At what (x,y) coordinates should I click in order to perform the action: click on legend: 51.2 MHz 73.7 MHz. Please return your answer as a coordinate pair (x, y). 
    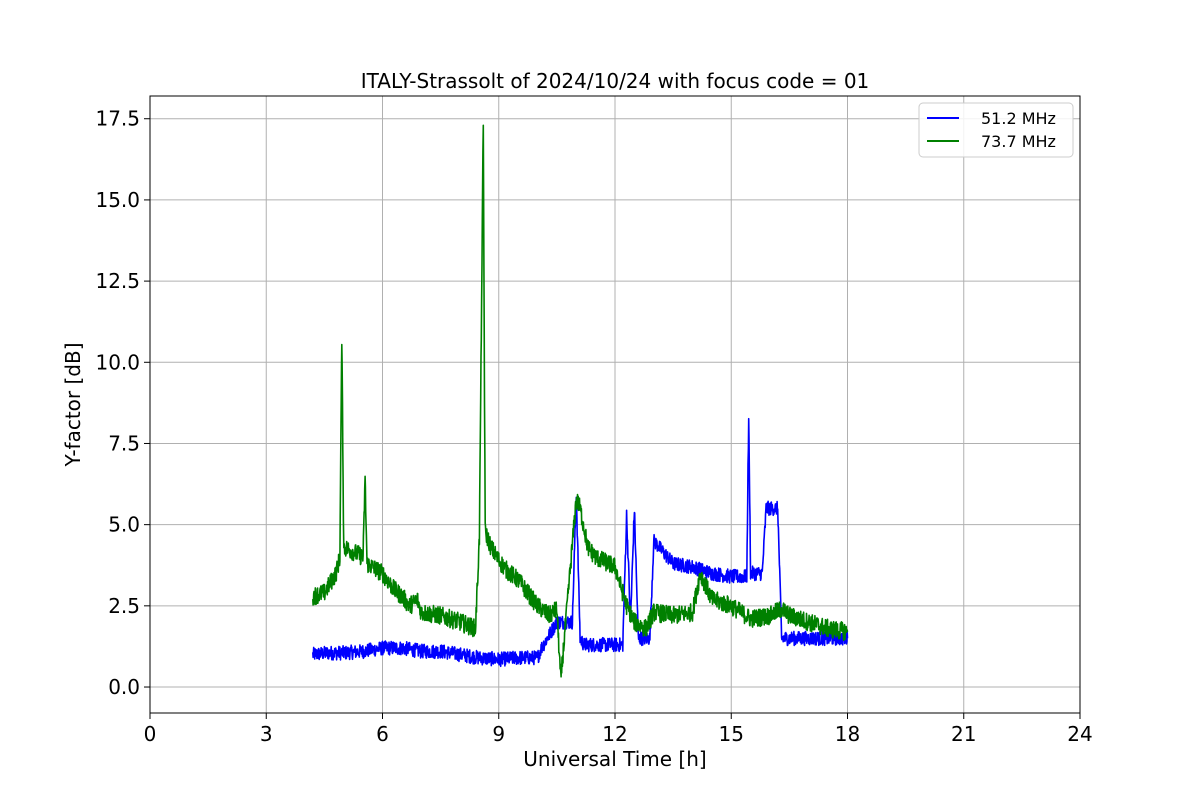
    Looking at the image, I should click on (996, 130).